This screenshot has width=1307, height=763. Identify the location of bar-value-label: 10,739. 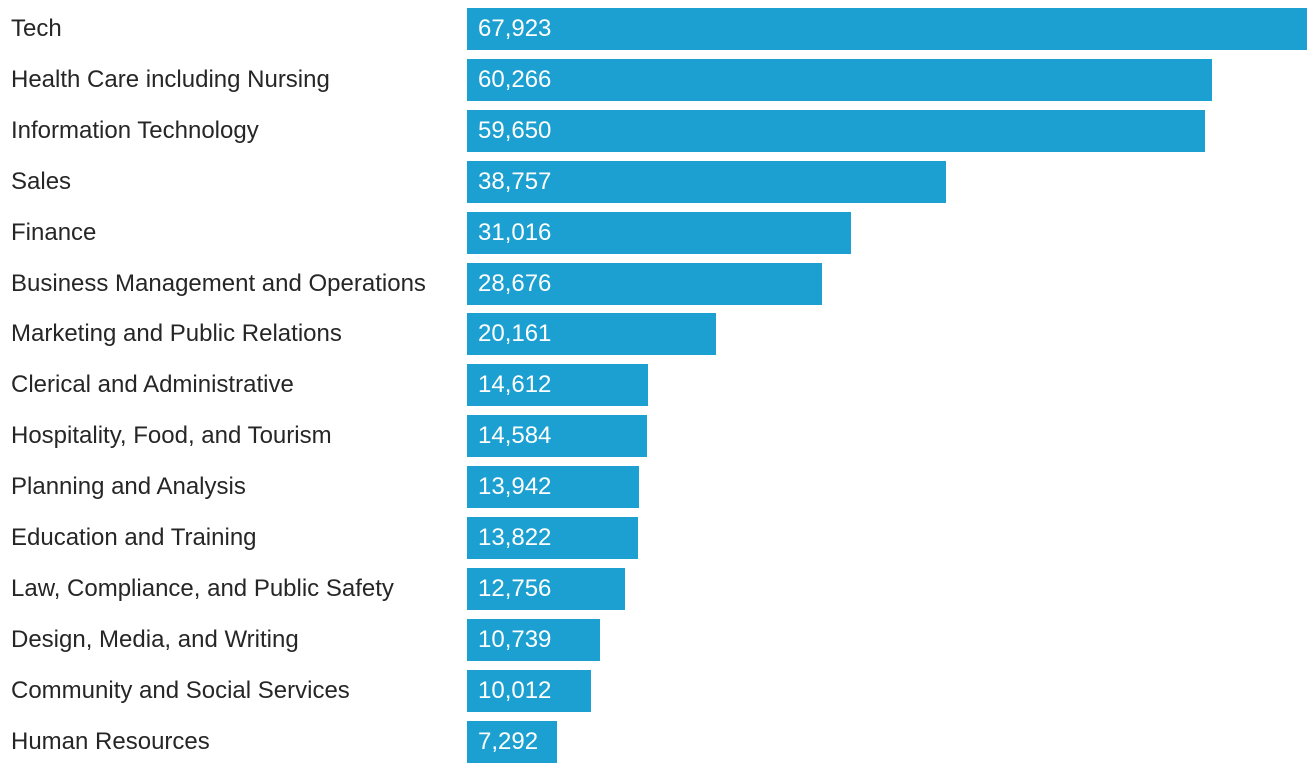
(515, 639).